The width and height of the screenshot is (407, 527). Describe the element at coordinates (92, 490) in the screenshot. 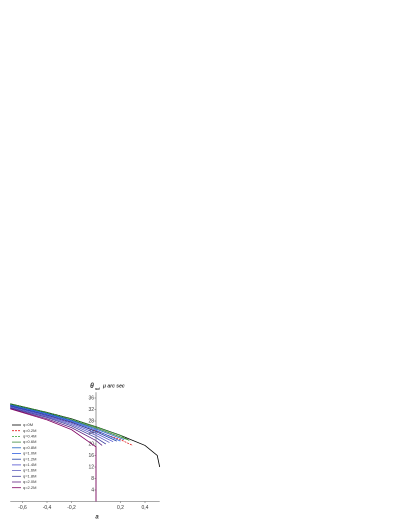

I see `y-tick-label: 4` at that location.